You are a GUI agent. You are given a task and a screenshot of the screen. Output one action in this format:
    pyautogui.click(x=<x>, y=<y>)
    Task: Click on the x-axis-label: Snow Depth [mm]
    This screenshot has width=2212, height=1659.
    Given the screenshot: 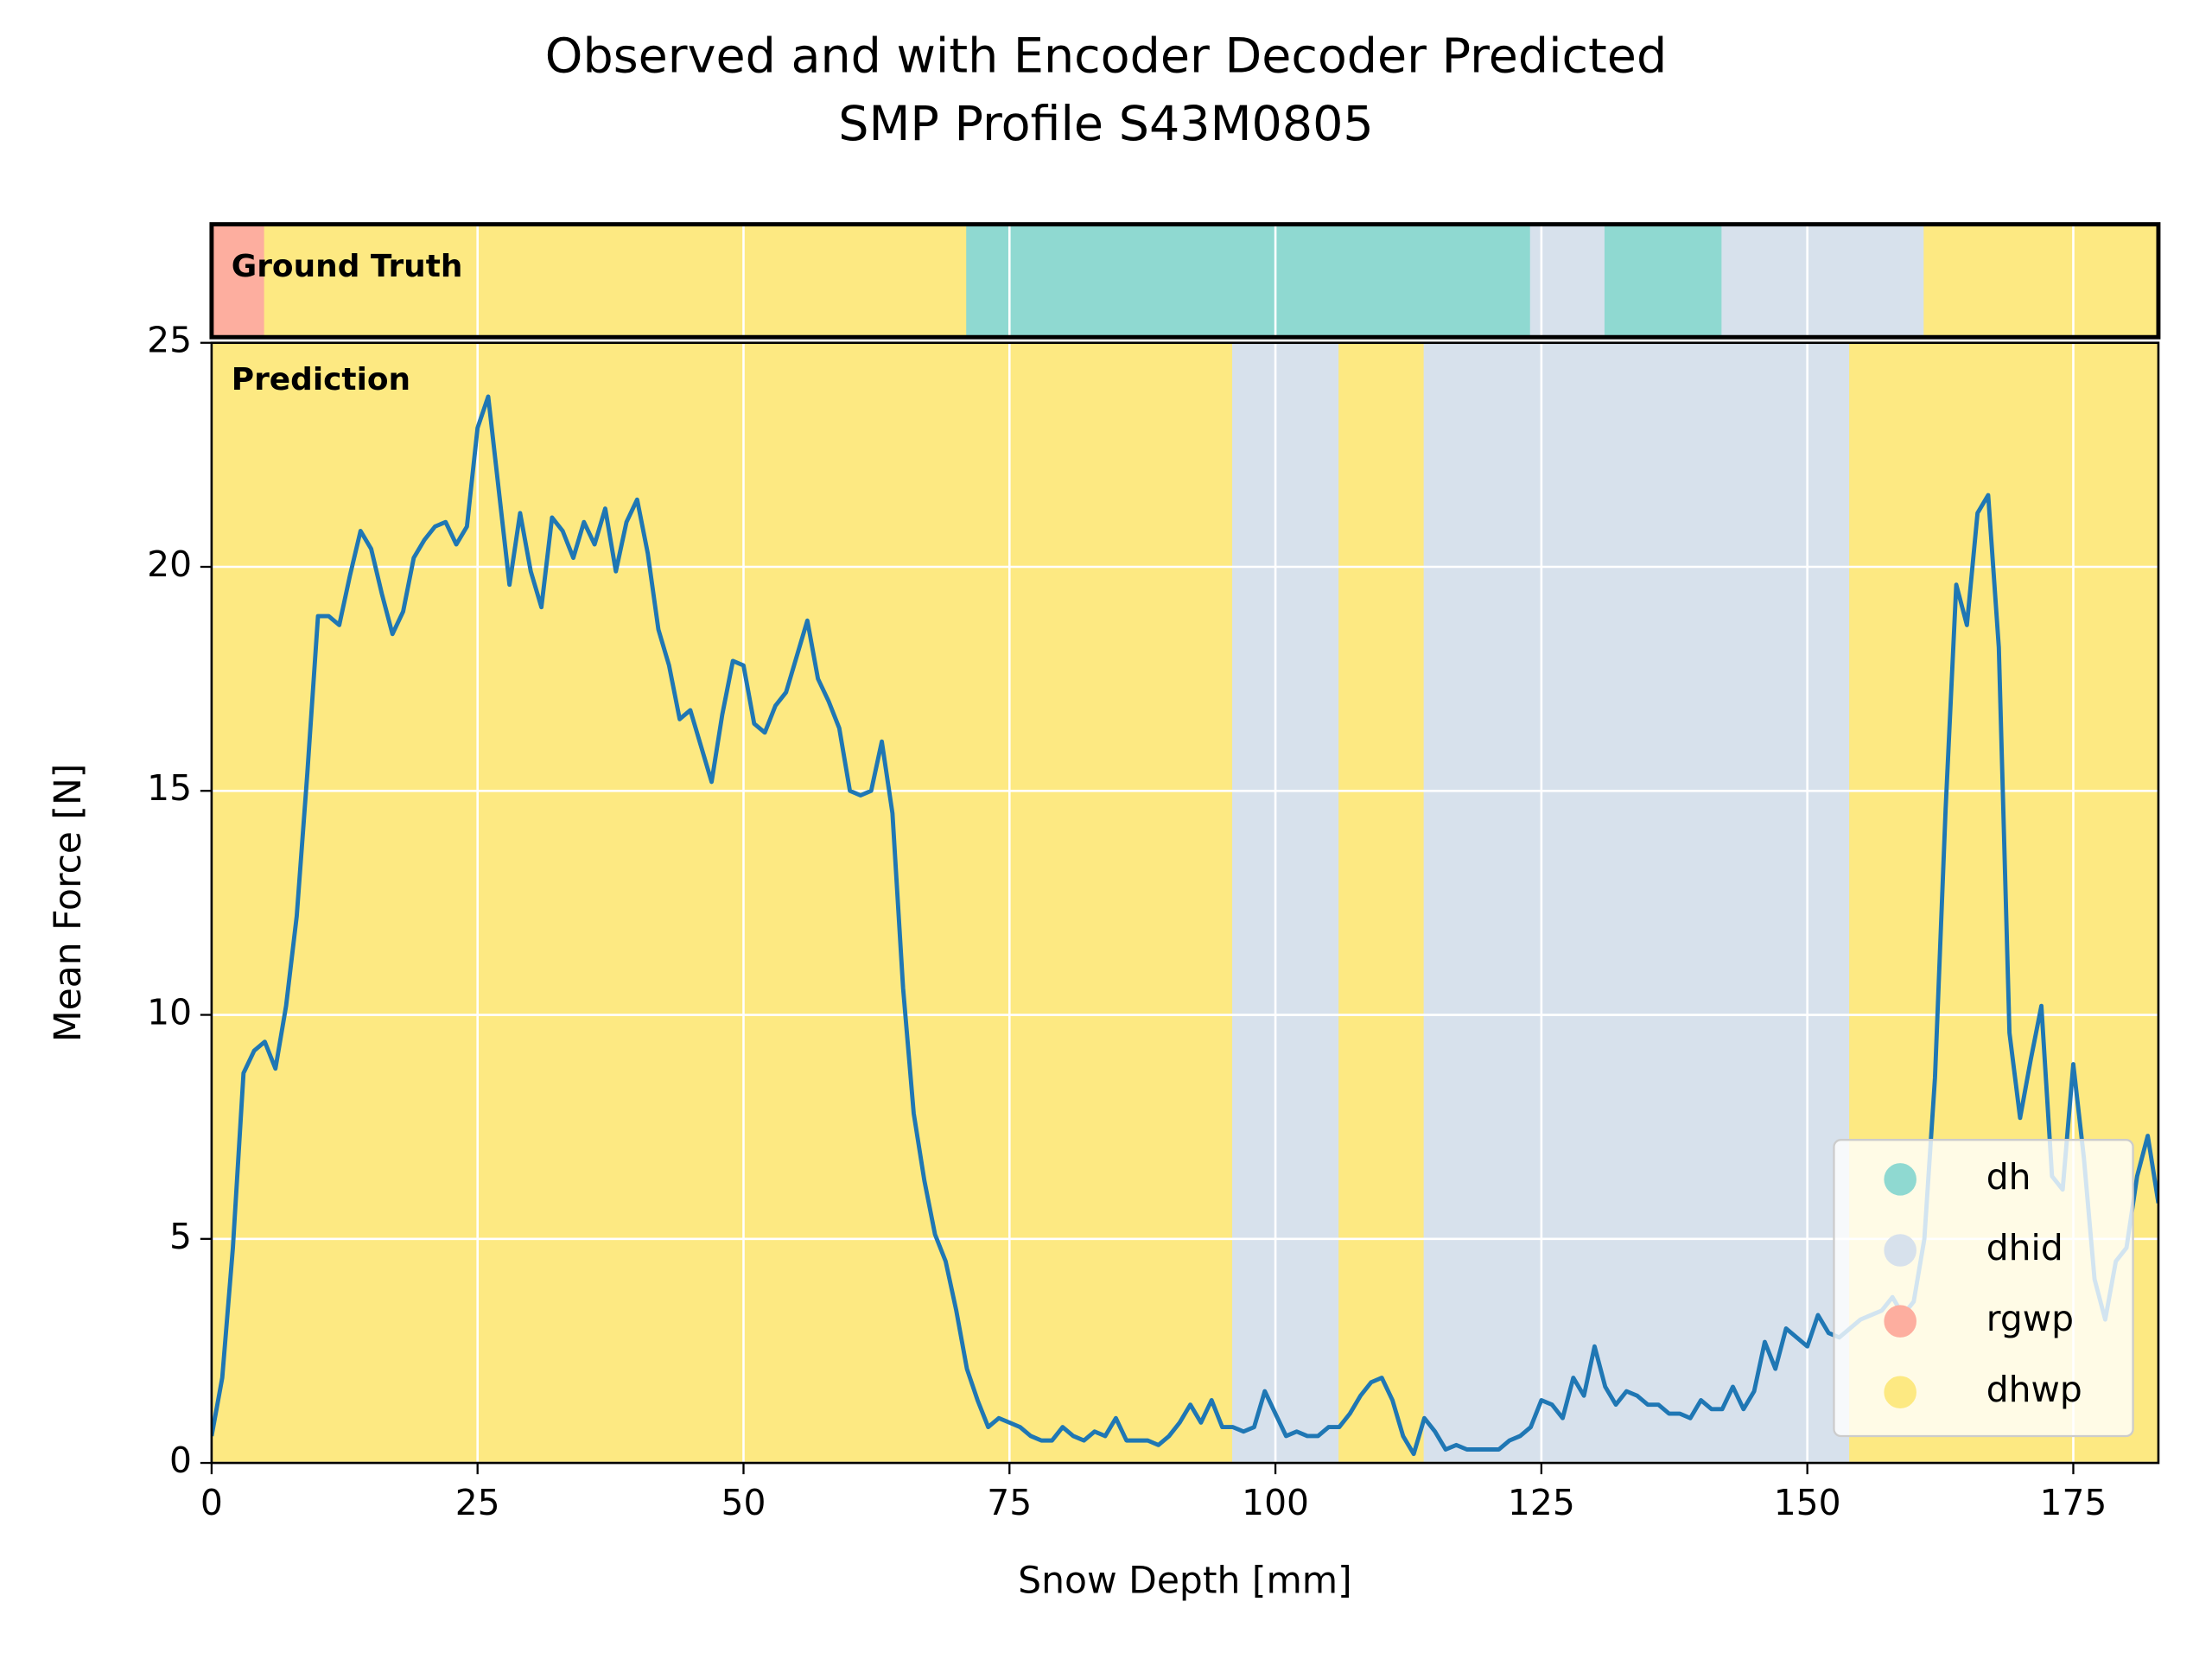 What is the action you would take?
    pyautogui.click(x=1185, y=1581)
    